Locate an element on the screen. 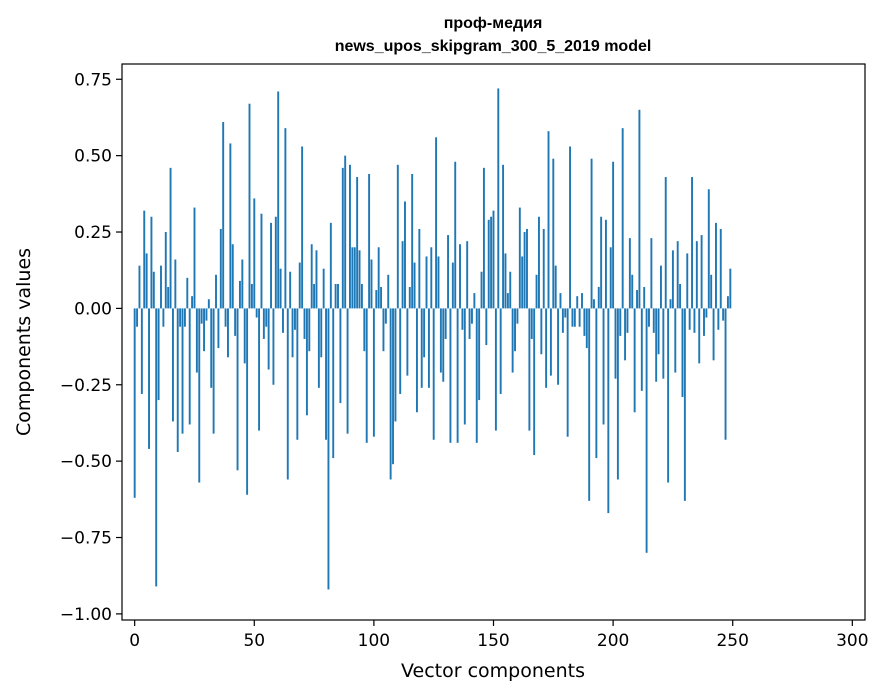 The width and height of the screenshot is (880, 696). y-tick-label: 0.75 is located at coordinates (93, 80).